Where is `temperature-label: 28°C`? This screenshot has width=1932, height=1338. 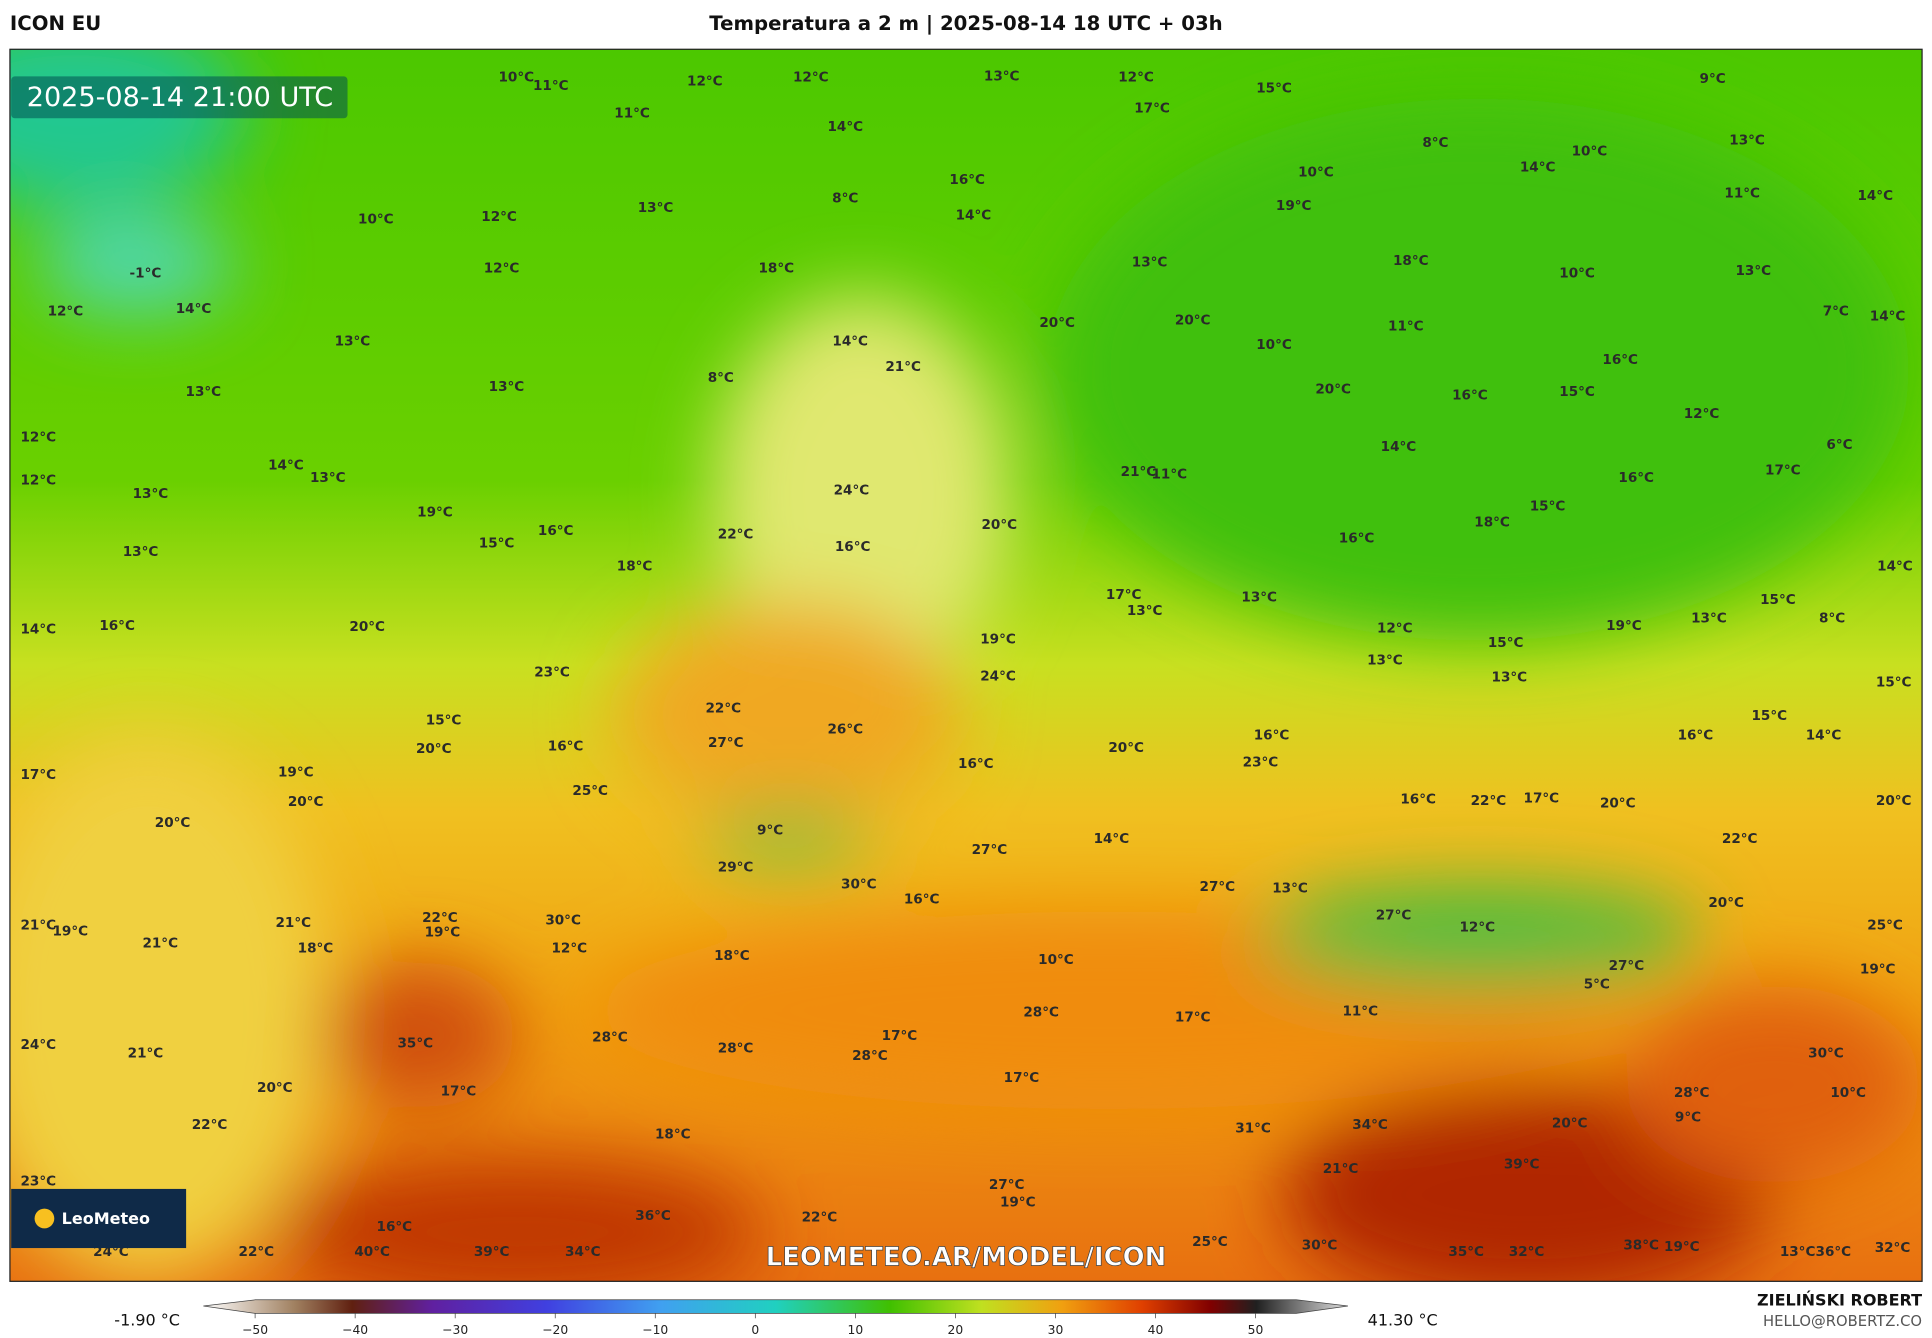 temperature-label: 28°C is located at coordinates (1041, 1013).